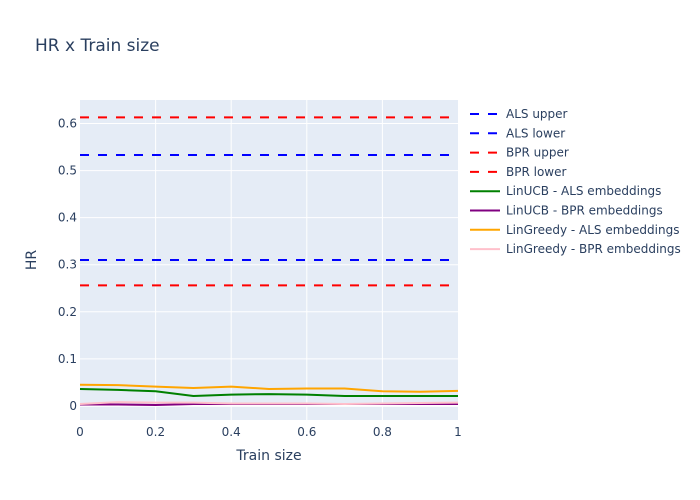  Describe the element at coordinates (306, 432) in the screenshot. I see `x-tick-label: 0.6` at that location.